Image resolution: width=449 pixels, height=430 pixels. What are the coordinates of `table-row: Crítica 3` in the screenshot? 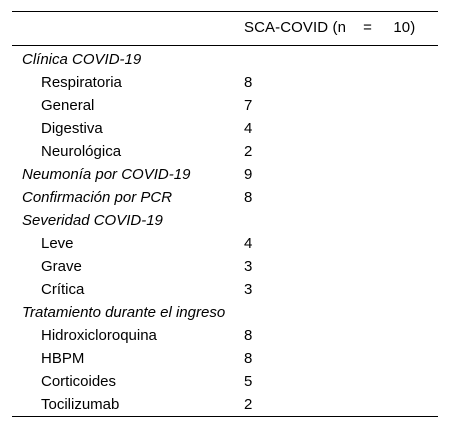 It's located at (225, 289).